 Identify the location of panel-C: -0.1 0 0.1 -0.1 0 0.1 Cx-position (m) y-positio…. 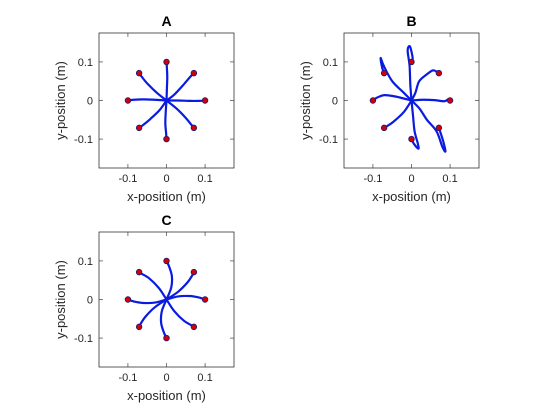
(144, 307).